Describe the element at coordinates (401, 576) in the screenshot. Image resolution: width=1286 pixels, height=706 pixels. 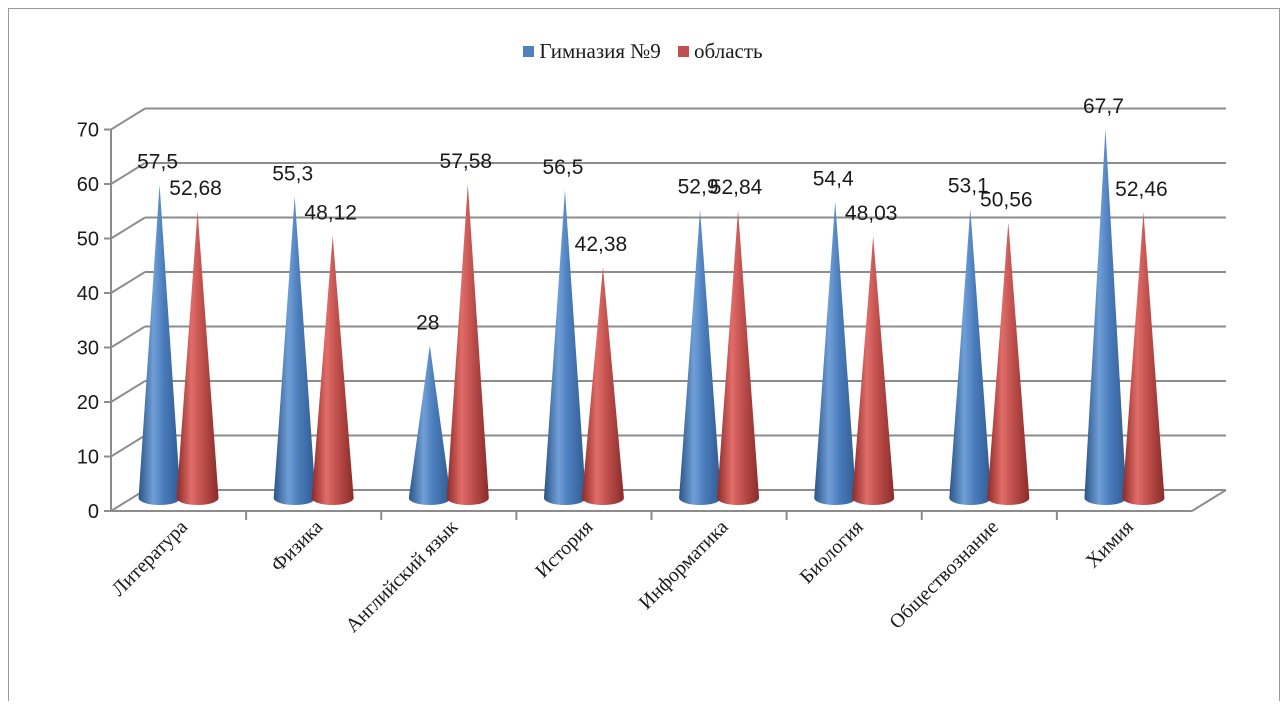
I see `category-label: Английский язык` at that location.